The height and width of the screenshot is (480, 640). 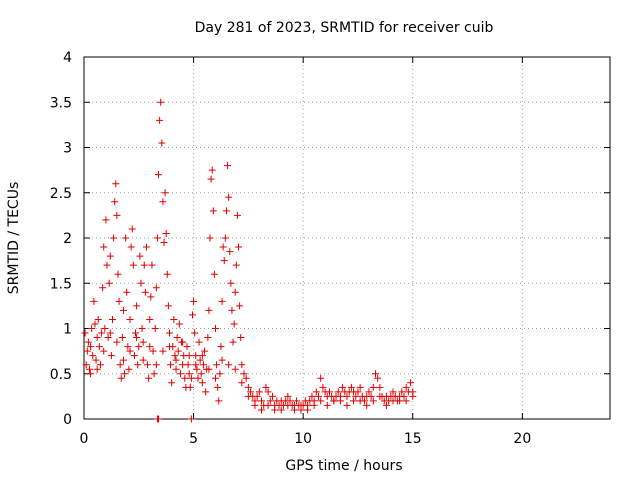 What do you see at coordinates (61, 103) in the screenshot?
I see `y-tick-label: 3.5` at bounding box center [61, 103].